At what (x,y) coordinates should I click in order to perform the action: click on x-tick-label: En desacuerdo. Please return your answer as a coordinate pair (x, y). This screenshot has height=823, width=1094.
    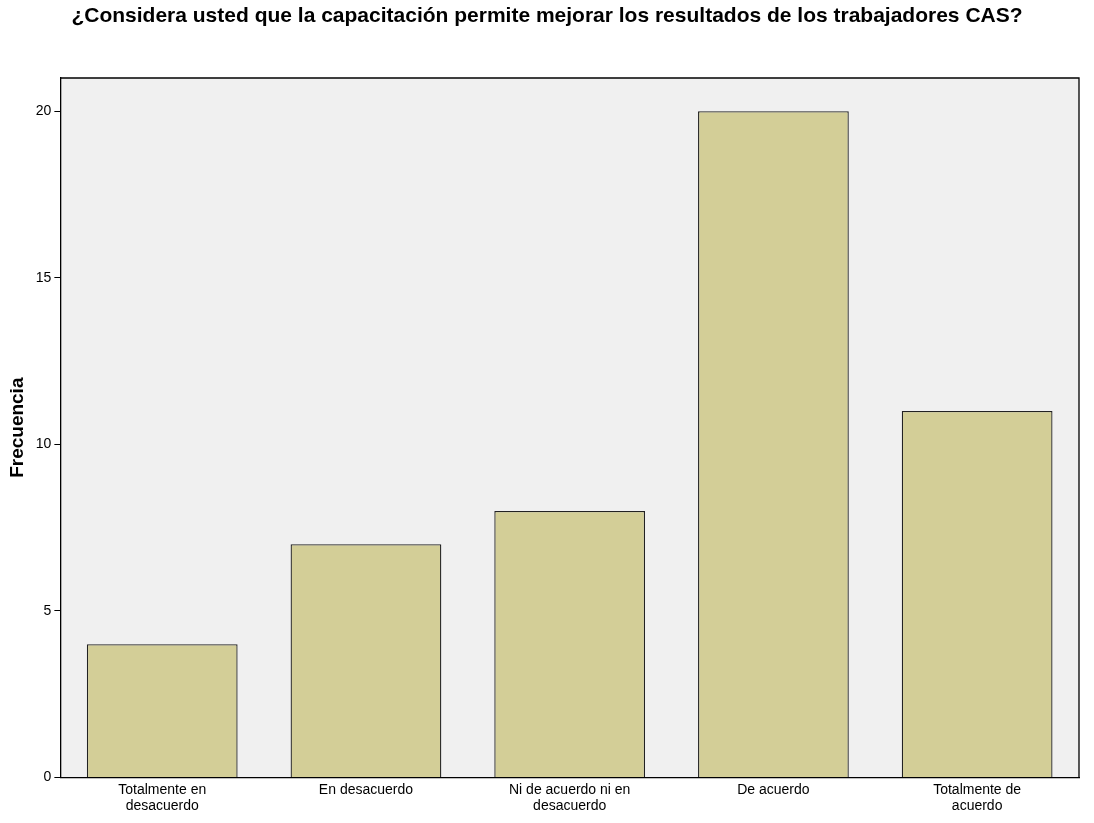
    Looking at the image, I should click on (366, 788).